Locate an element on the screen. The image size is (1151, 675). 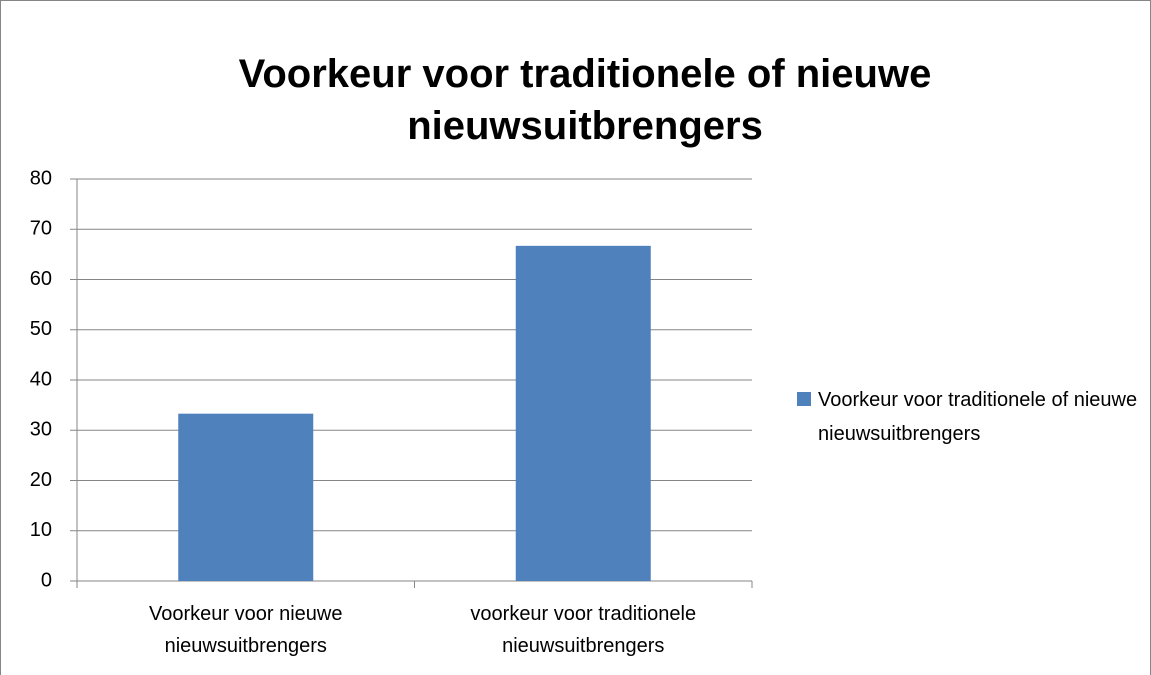
y-tick-label: 40 is located at coordinates (41, 379).